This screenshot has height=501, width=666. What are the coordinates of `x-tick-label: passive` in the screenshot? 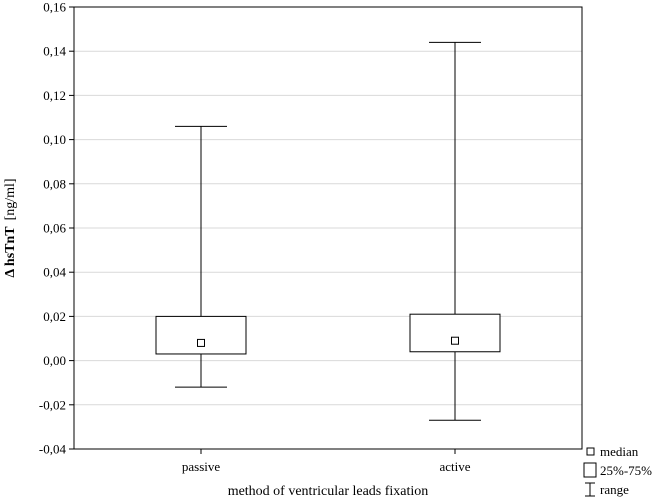 It's located at (201, 466).